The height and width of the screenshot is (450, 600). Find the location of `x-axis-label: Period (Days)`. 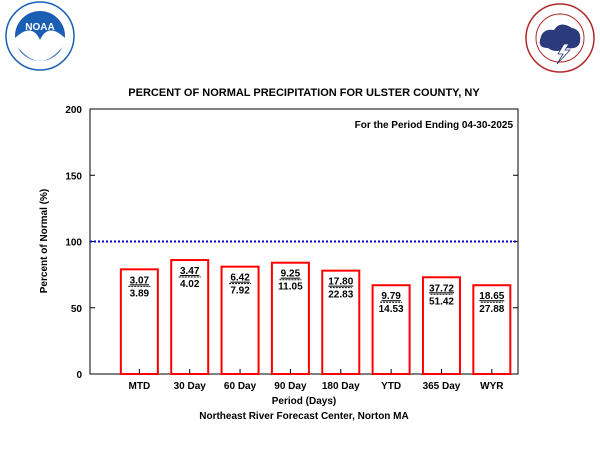

x-axis-label: Period (Days) is located at coordinates (304, 401).